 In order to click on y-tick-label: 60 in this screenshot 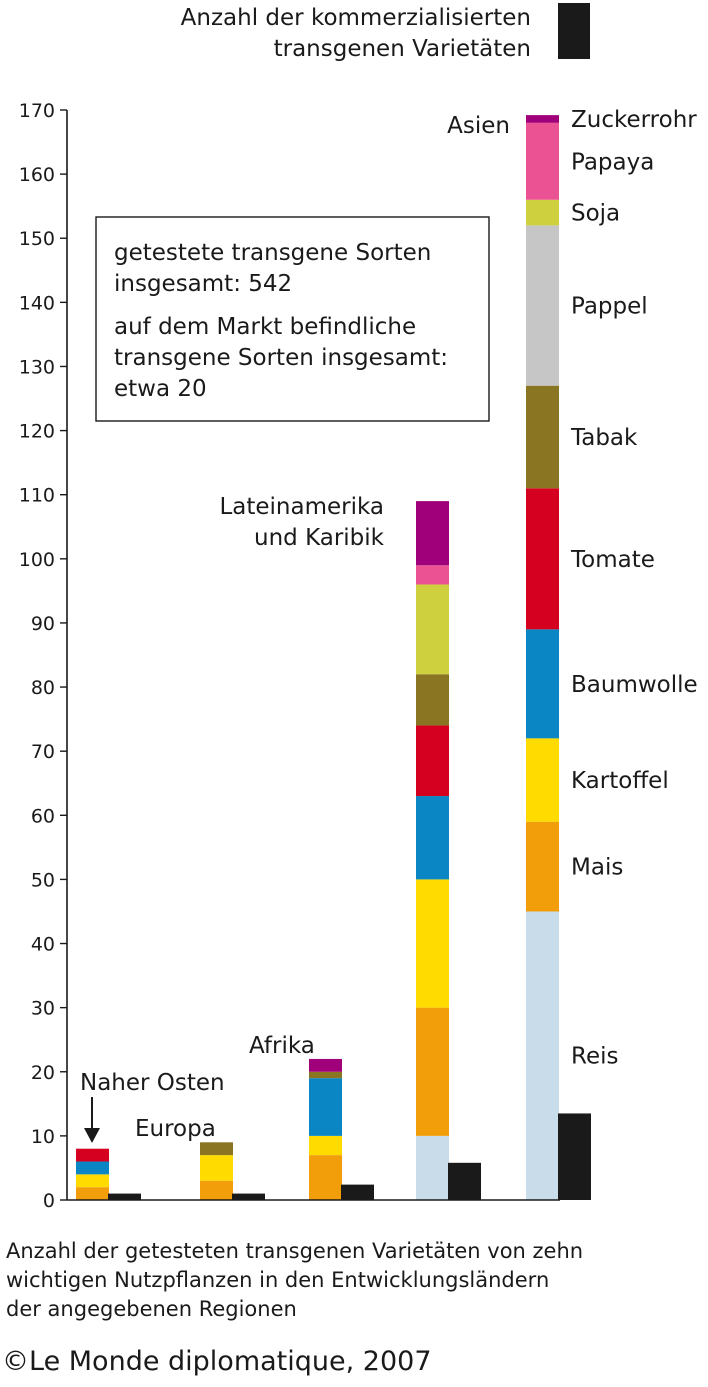, I will do `click(43, 816)`.